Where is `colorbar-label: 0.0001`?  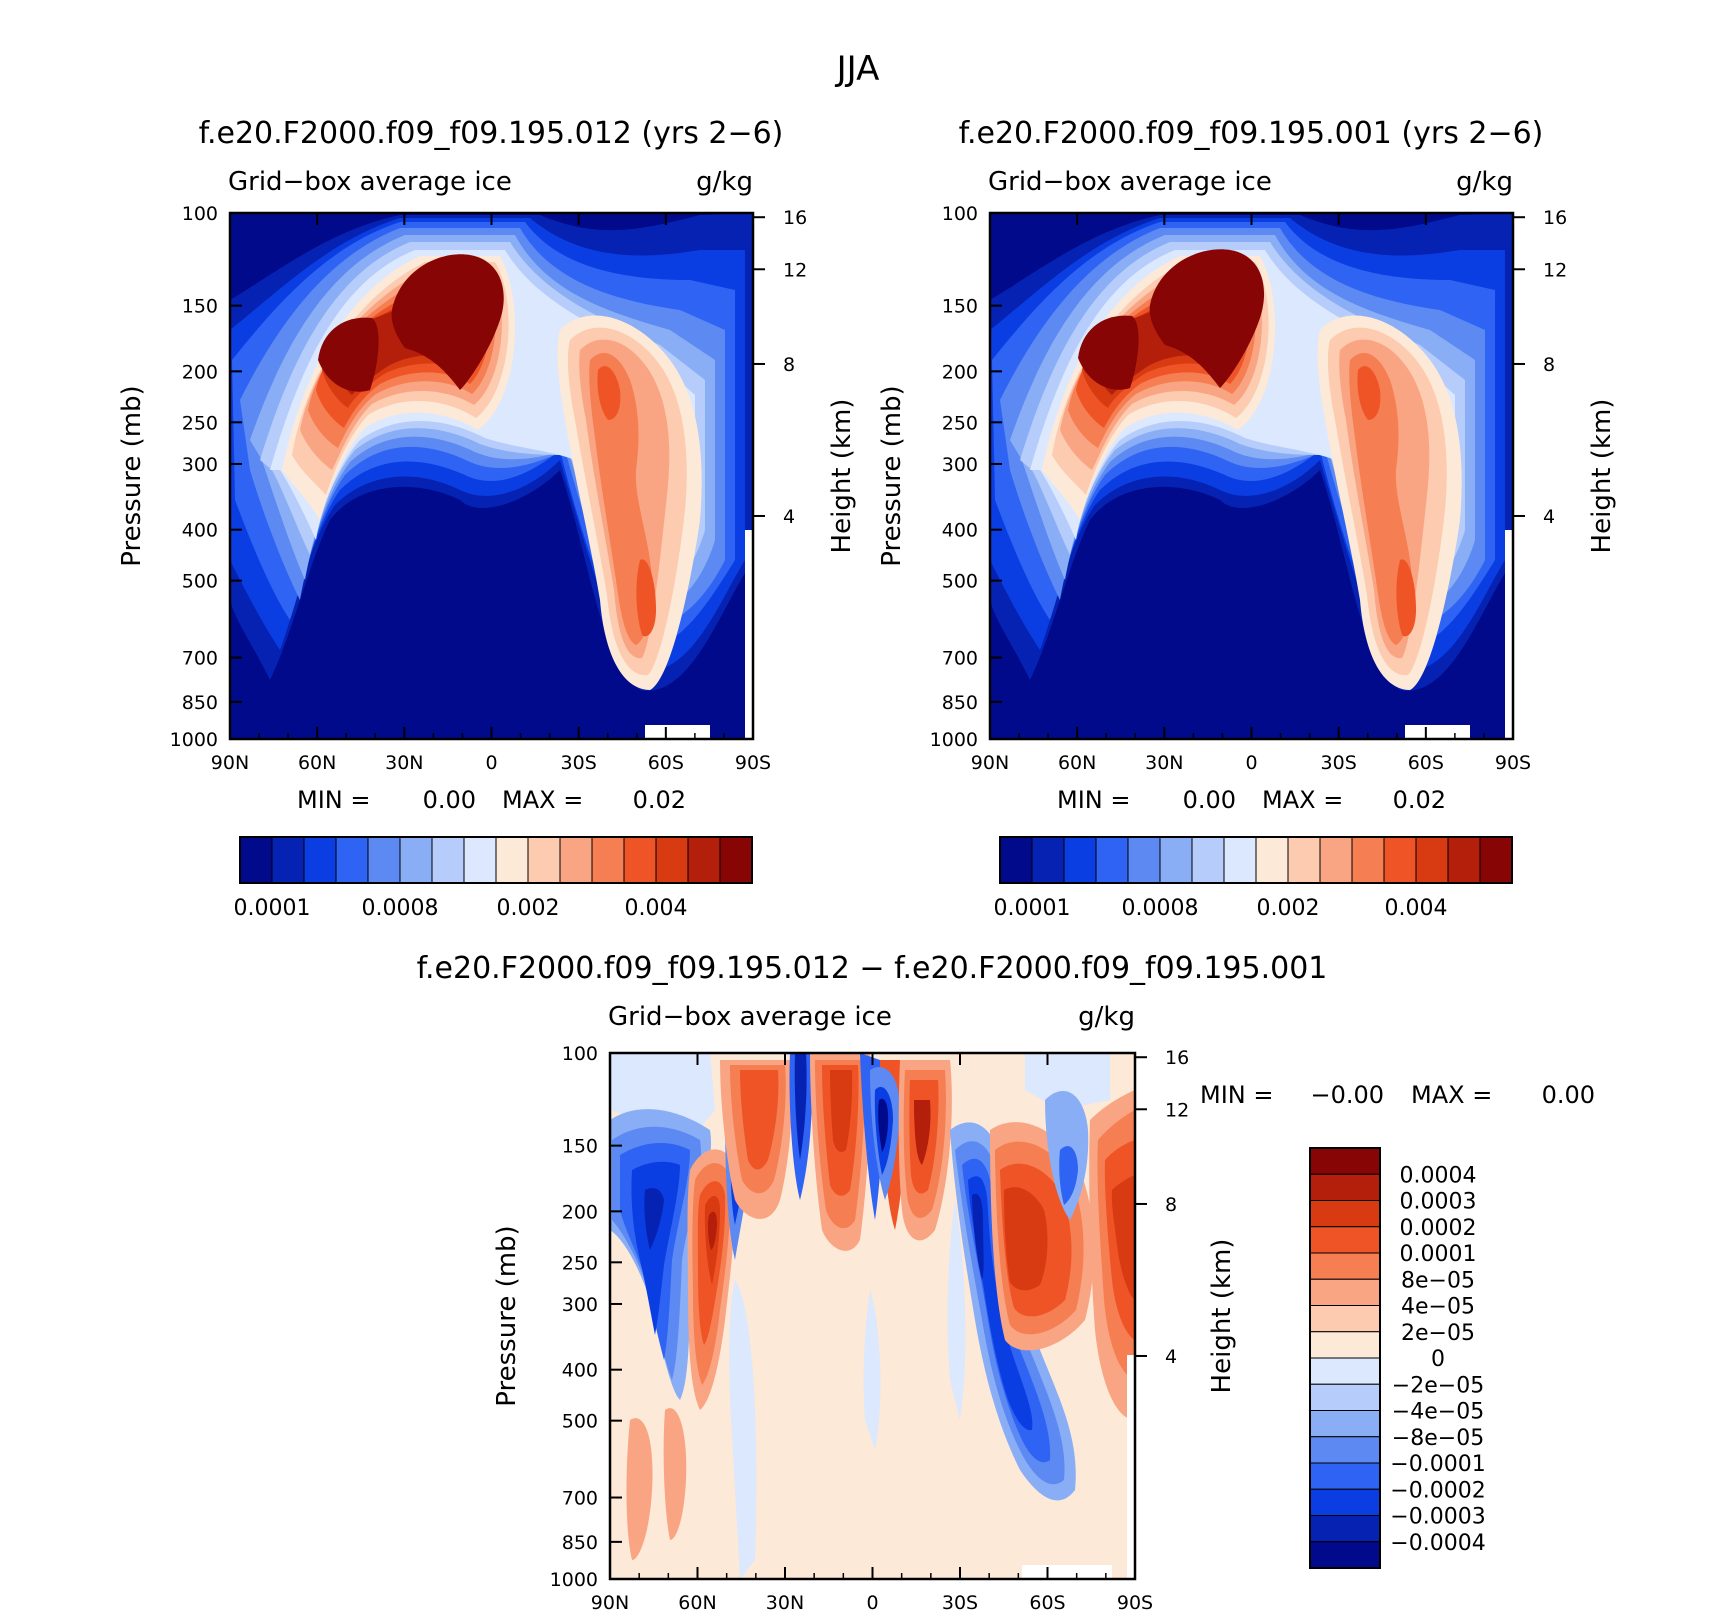
colorbar-label: 0.0001 is located at coordinates (272, 908).